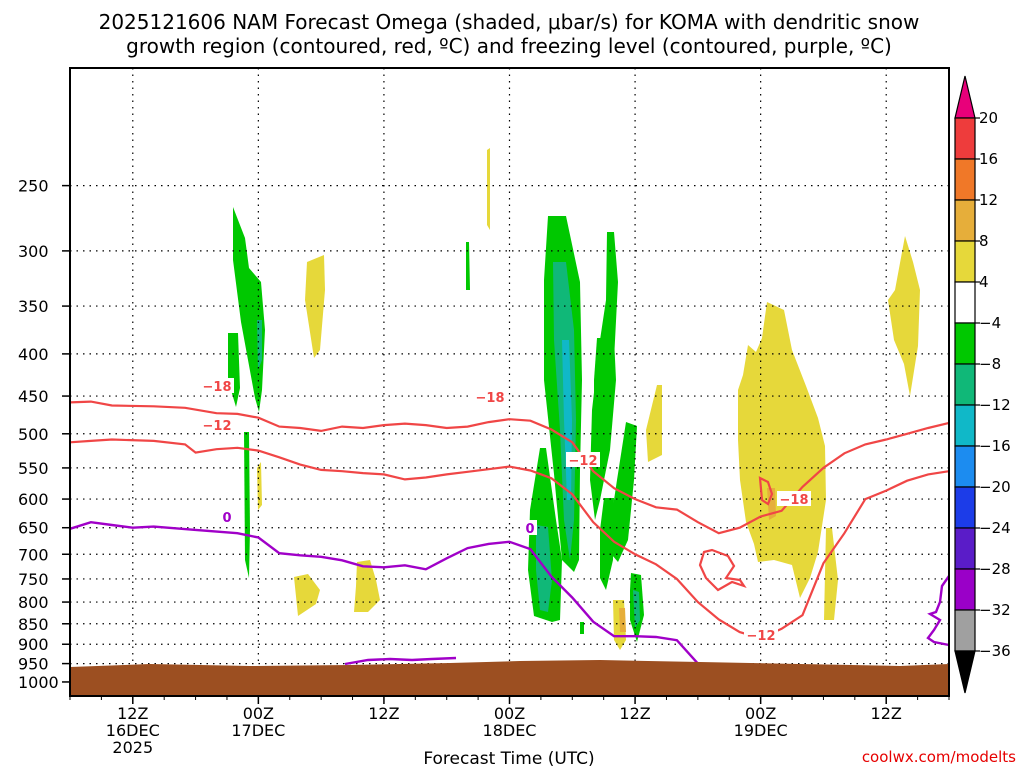 This screenshot has height=773, width=1024. What do you see at coordinates (965, 672) in the screenshot?
I see `colorbar-bottom-arrow` at bounding box center [965, 672].